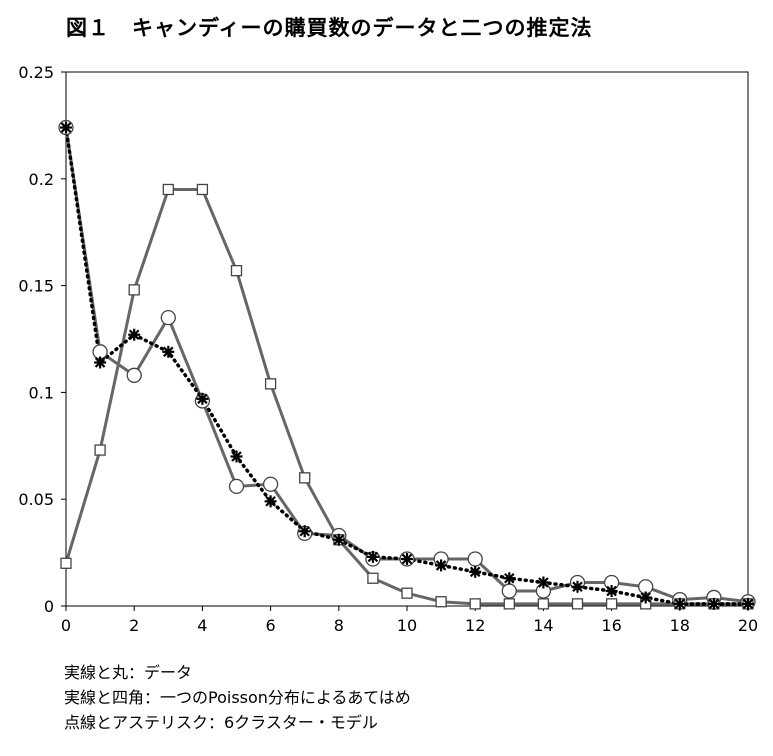 The height and width of the screenshot is (756, 773). What do you see at coordinates (41, 392) in the screenshot?
I see `y-tick-label: 0.1` at bounding box center [41, 392].